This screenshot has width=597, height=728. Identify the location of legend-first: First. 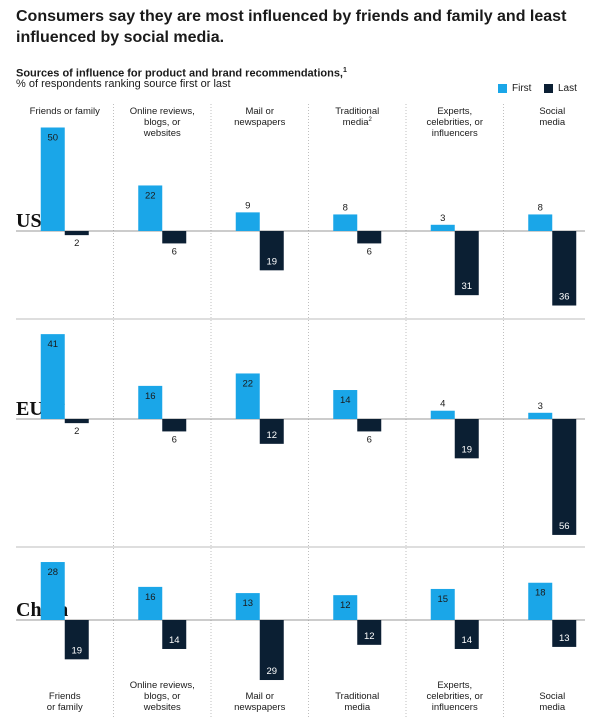
(514, 88).